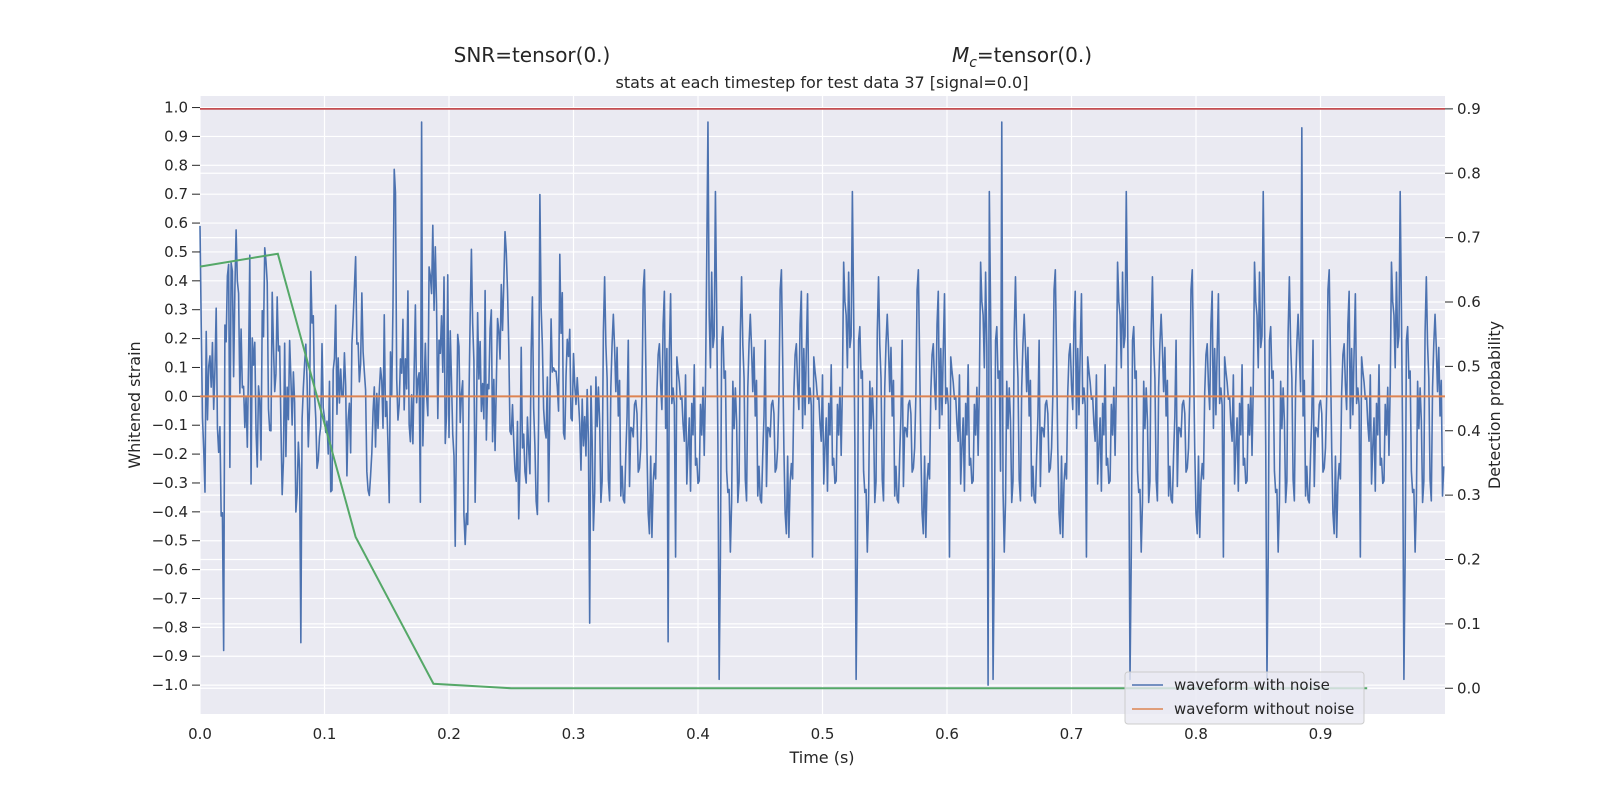  I want to click on left-y-tick-label: −0.7, so click(170, 598).